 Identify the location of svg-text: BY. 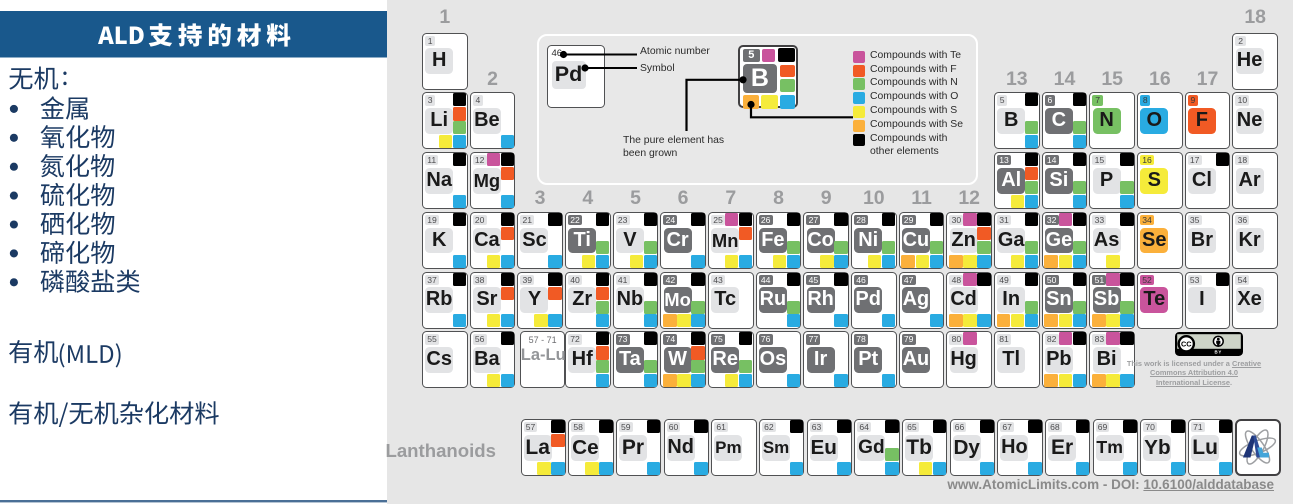
(1218, 351).